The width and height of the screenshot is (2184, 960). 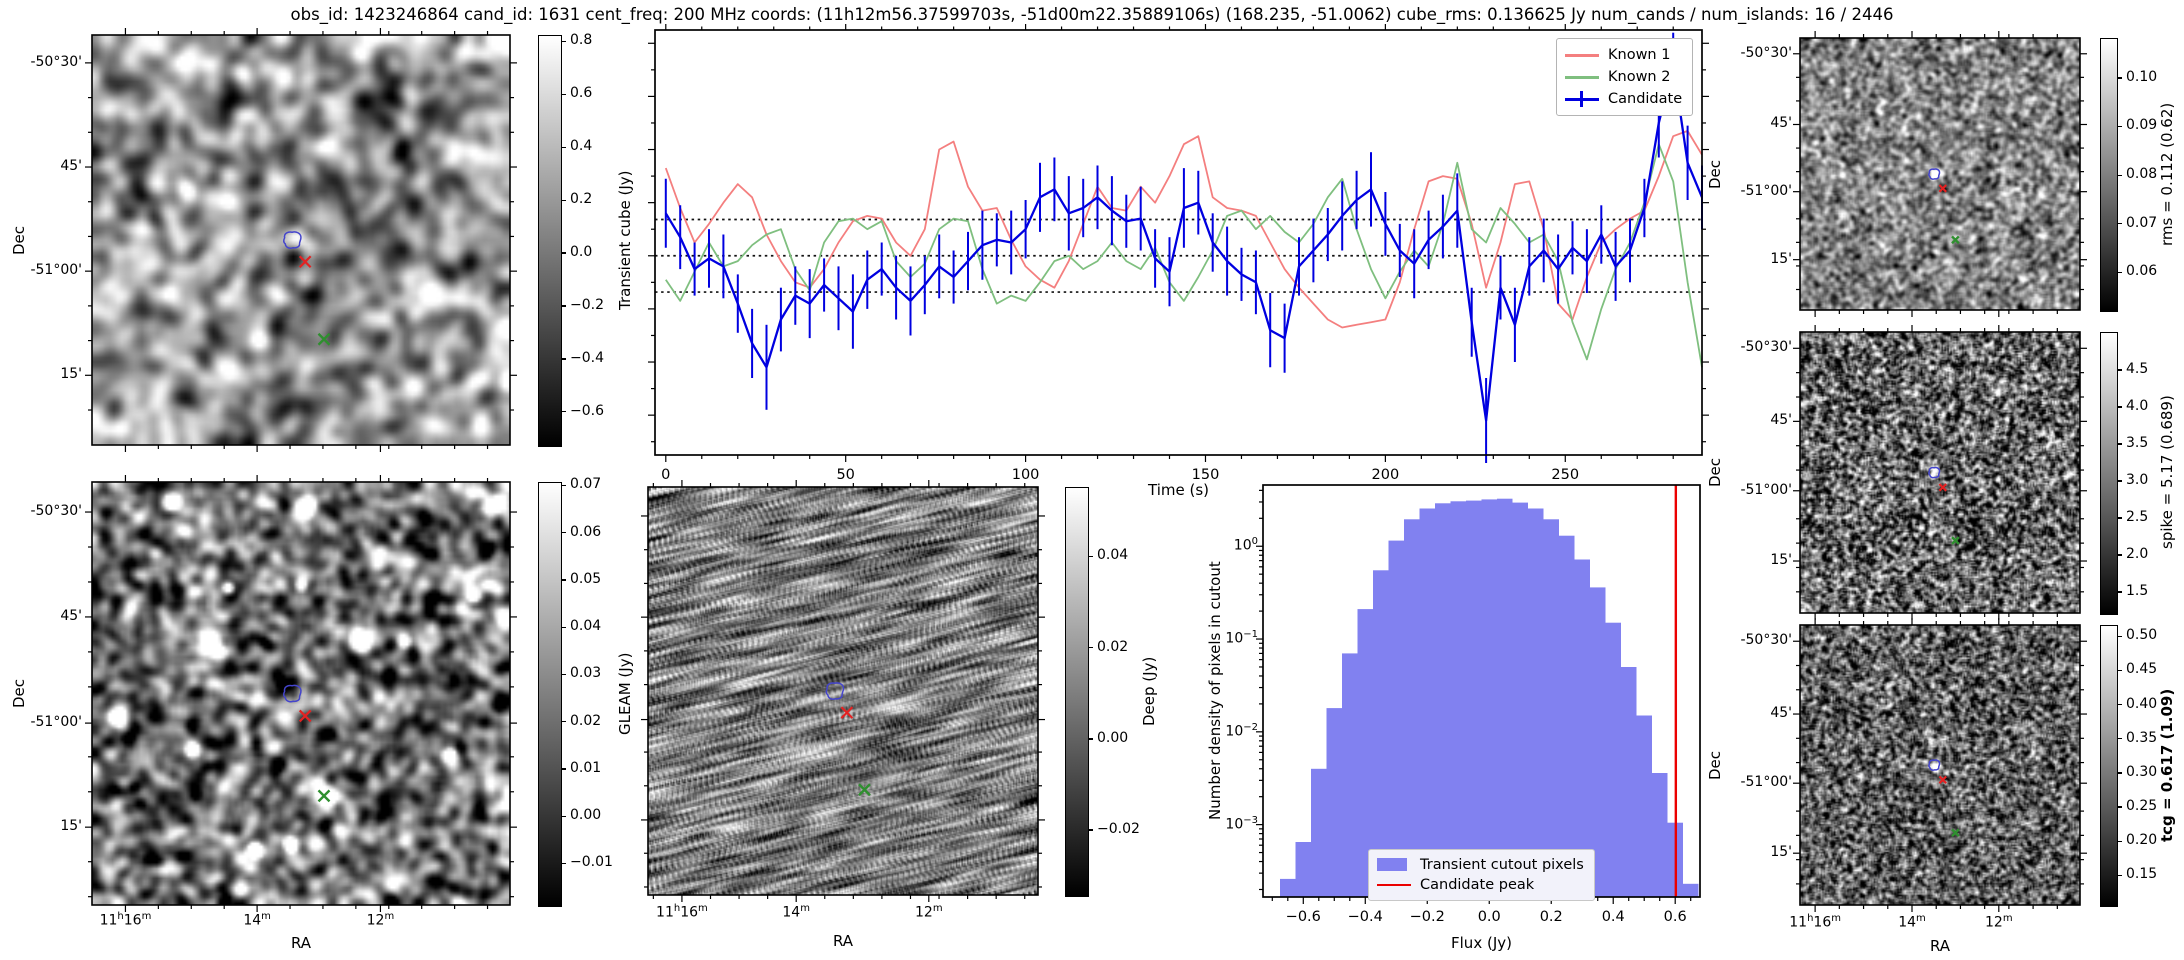 I want to click on svg-text: 0, so click(x=665, y=475).